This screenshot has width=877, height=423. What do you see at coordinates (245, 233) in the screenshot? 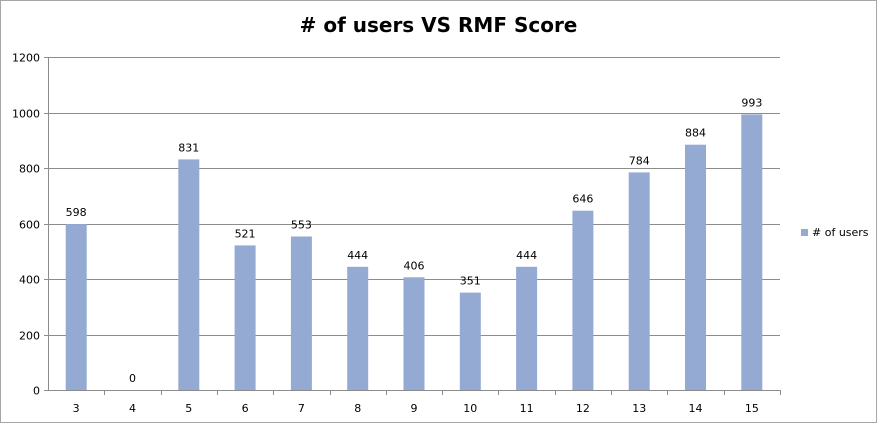
I see `data-label: 521` at bounding box center [245, 233].